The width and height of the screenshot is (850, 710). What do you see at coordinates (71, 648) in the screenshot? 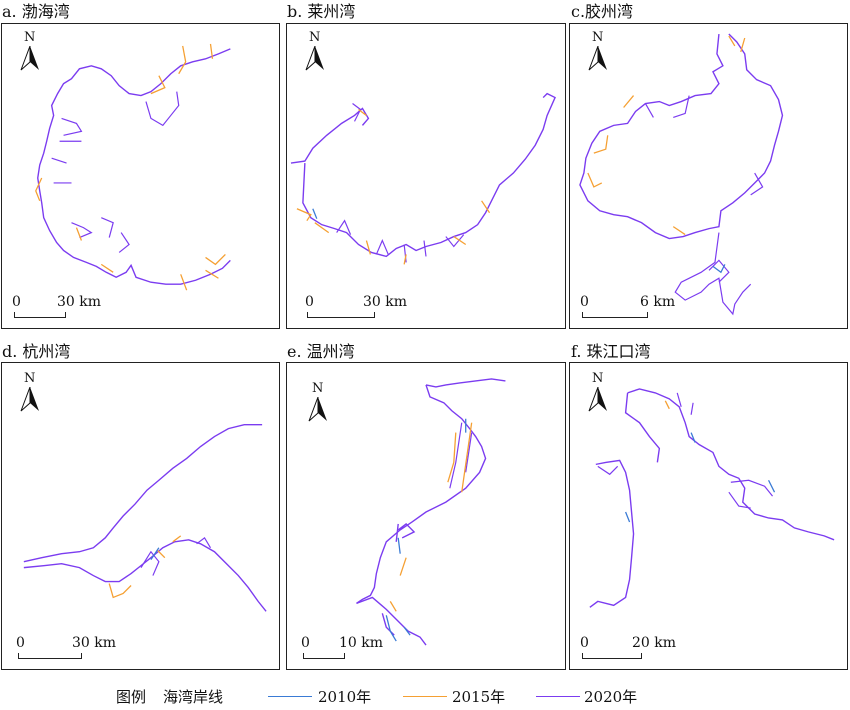
I see `scale-bar-d: 0 30 km` at bounding box center [71, 648].